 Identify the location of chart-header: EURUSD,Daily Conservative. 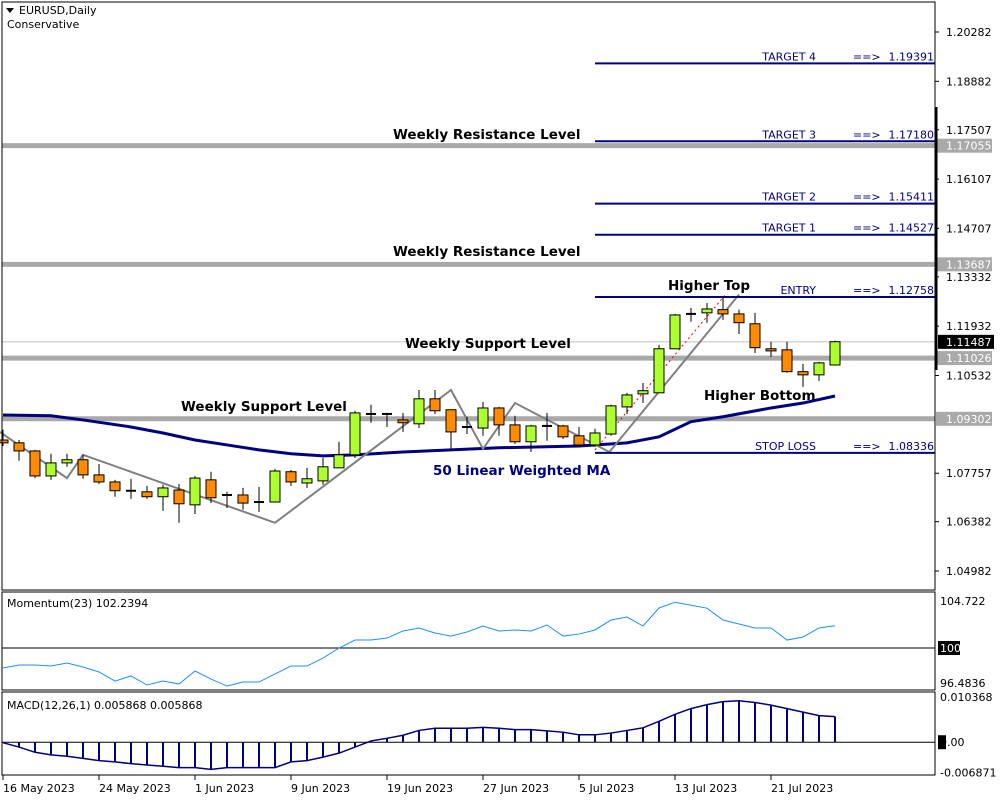
(51, 17).